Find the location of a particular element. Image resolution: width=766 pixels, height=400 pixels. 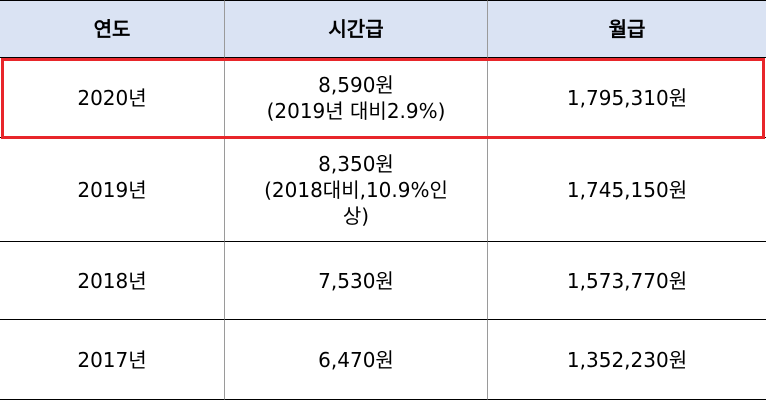

cell-text: (2018대비,10.9%인 is located at coordinates (356, 189).